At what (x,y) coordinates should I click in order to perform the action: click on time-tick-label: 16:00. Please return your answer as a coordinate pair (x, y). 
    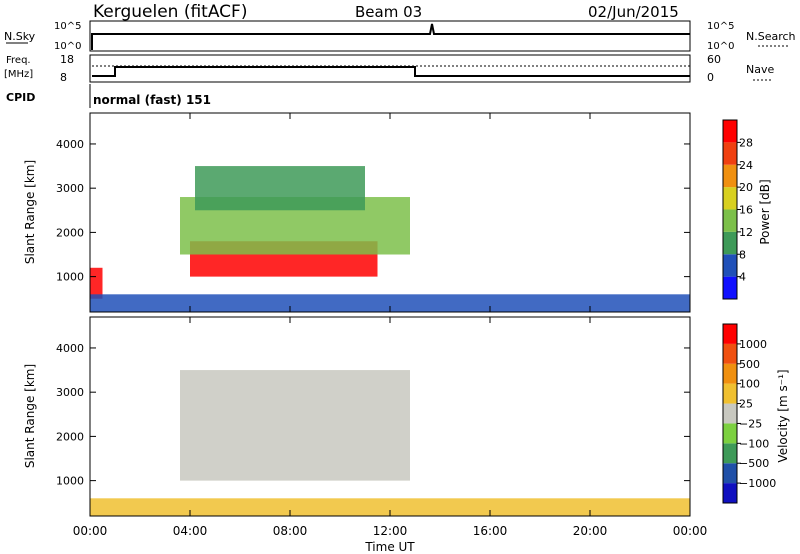
    Looking at the image, I should click on (490, 531).